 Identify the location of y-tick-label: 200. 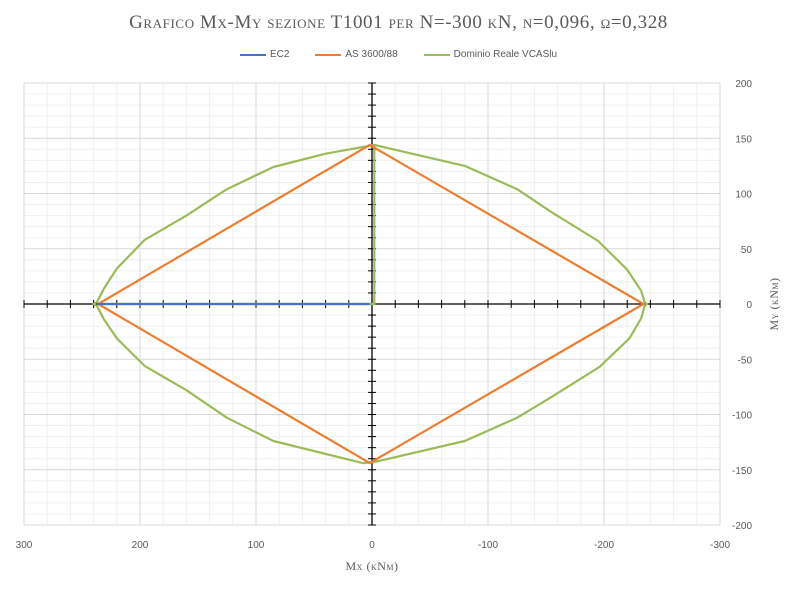
(743, 84).